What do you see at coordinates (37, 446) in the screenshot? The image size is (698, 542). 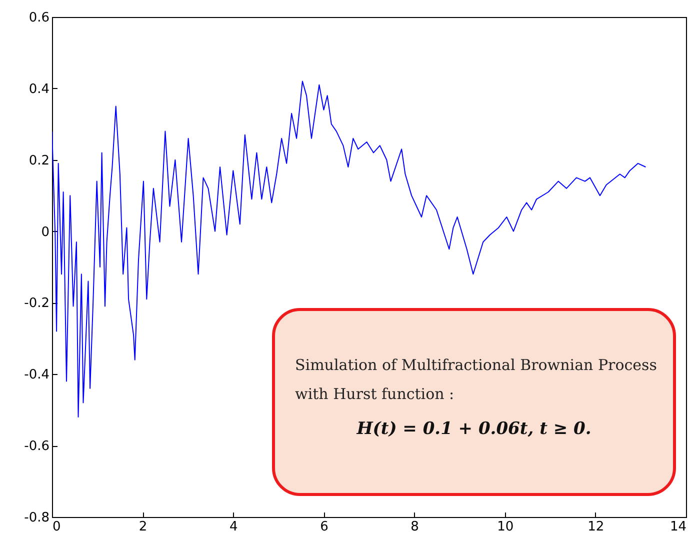 I see `y-tick-label: -0.6` at bounding box center [37, 446].